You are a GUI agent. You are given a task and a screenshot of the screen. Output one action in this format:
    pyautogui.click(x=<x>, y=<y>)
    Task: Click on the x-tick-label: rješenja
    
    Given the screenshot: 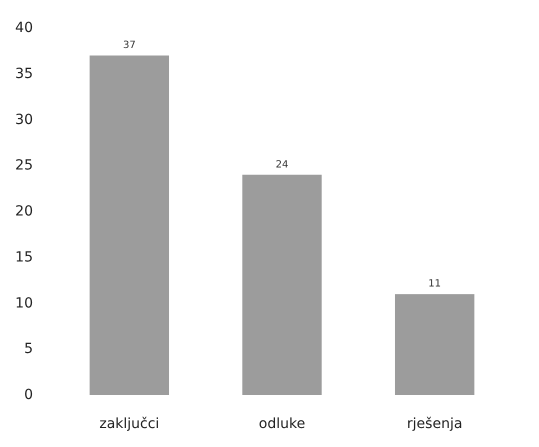 What is the action you would take?
    pyautogui.click(x=434, y=424)
    